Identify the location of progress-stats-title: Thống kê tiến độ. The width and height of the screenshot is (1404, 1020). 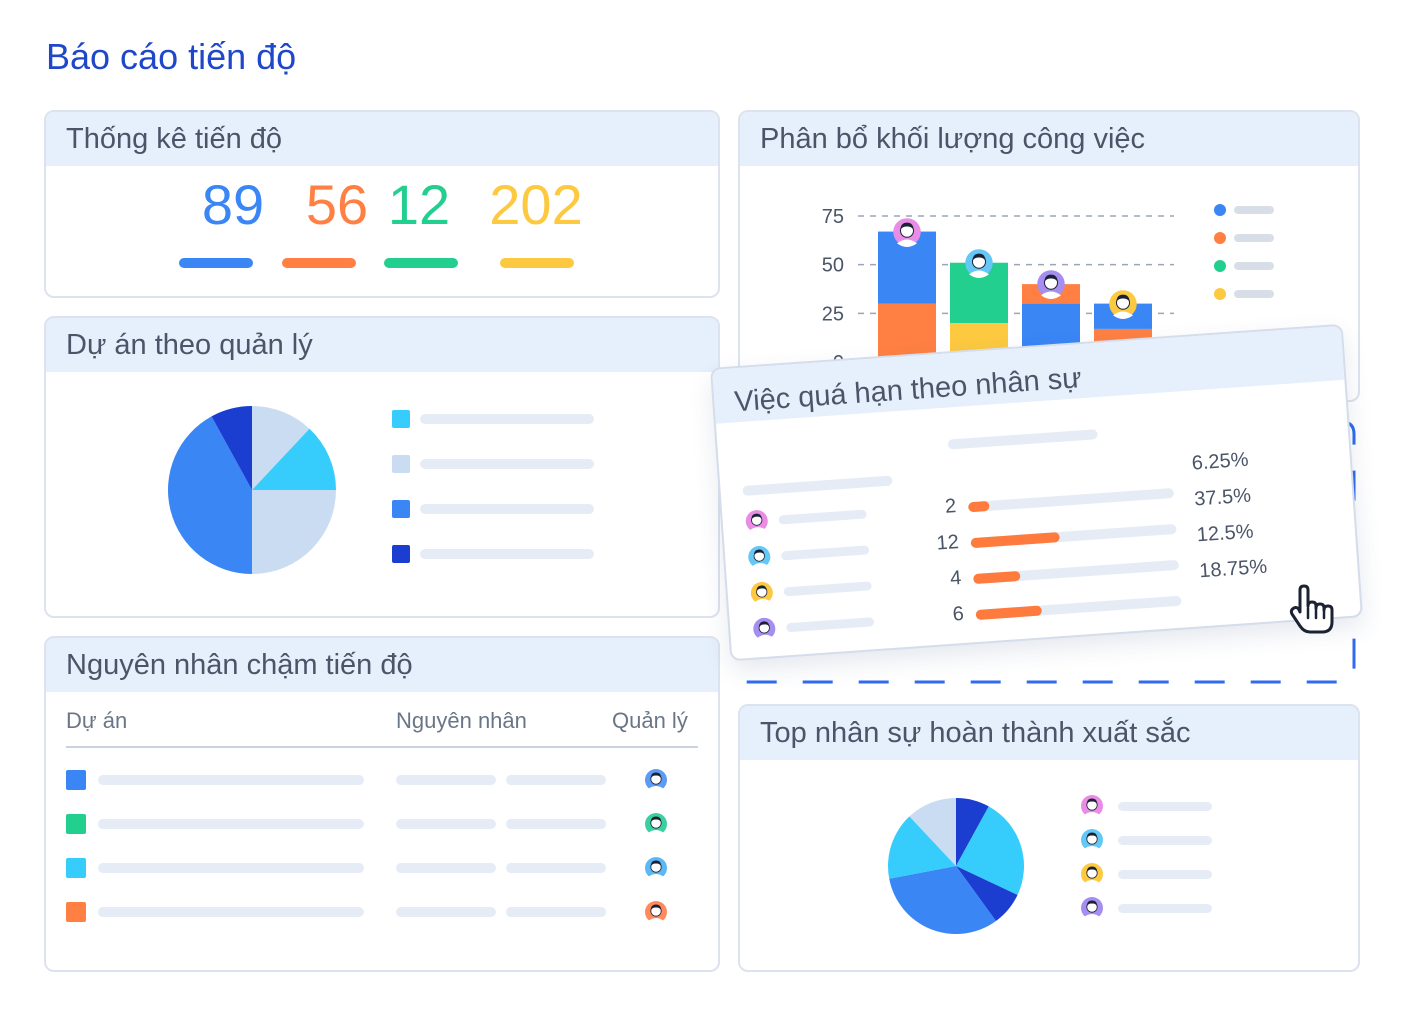
(382, 139).